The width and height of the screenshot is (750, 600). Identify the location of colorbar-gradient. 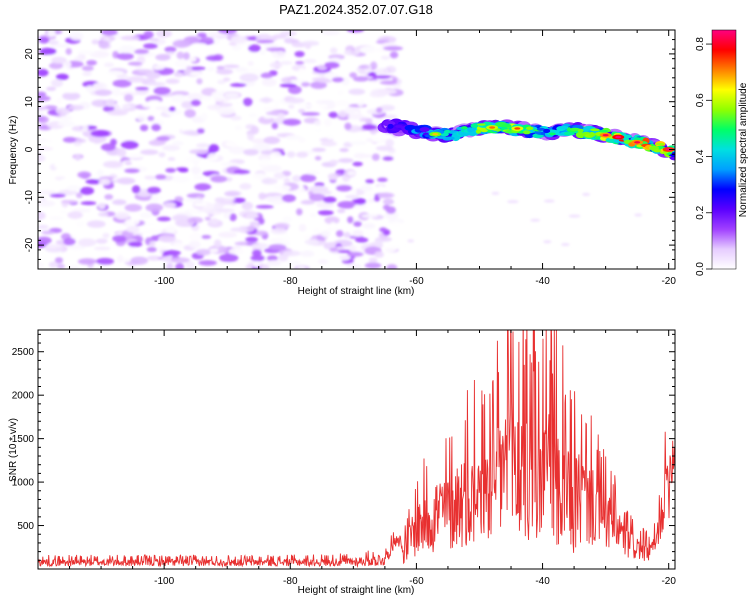
(724, 149).